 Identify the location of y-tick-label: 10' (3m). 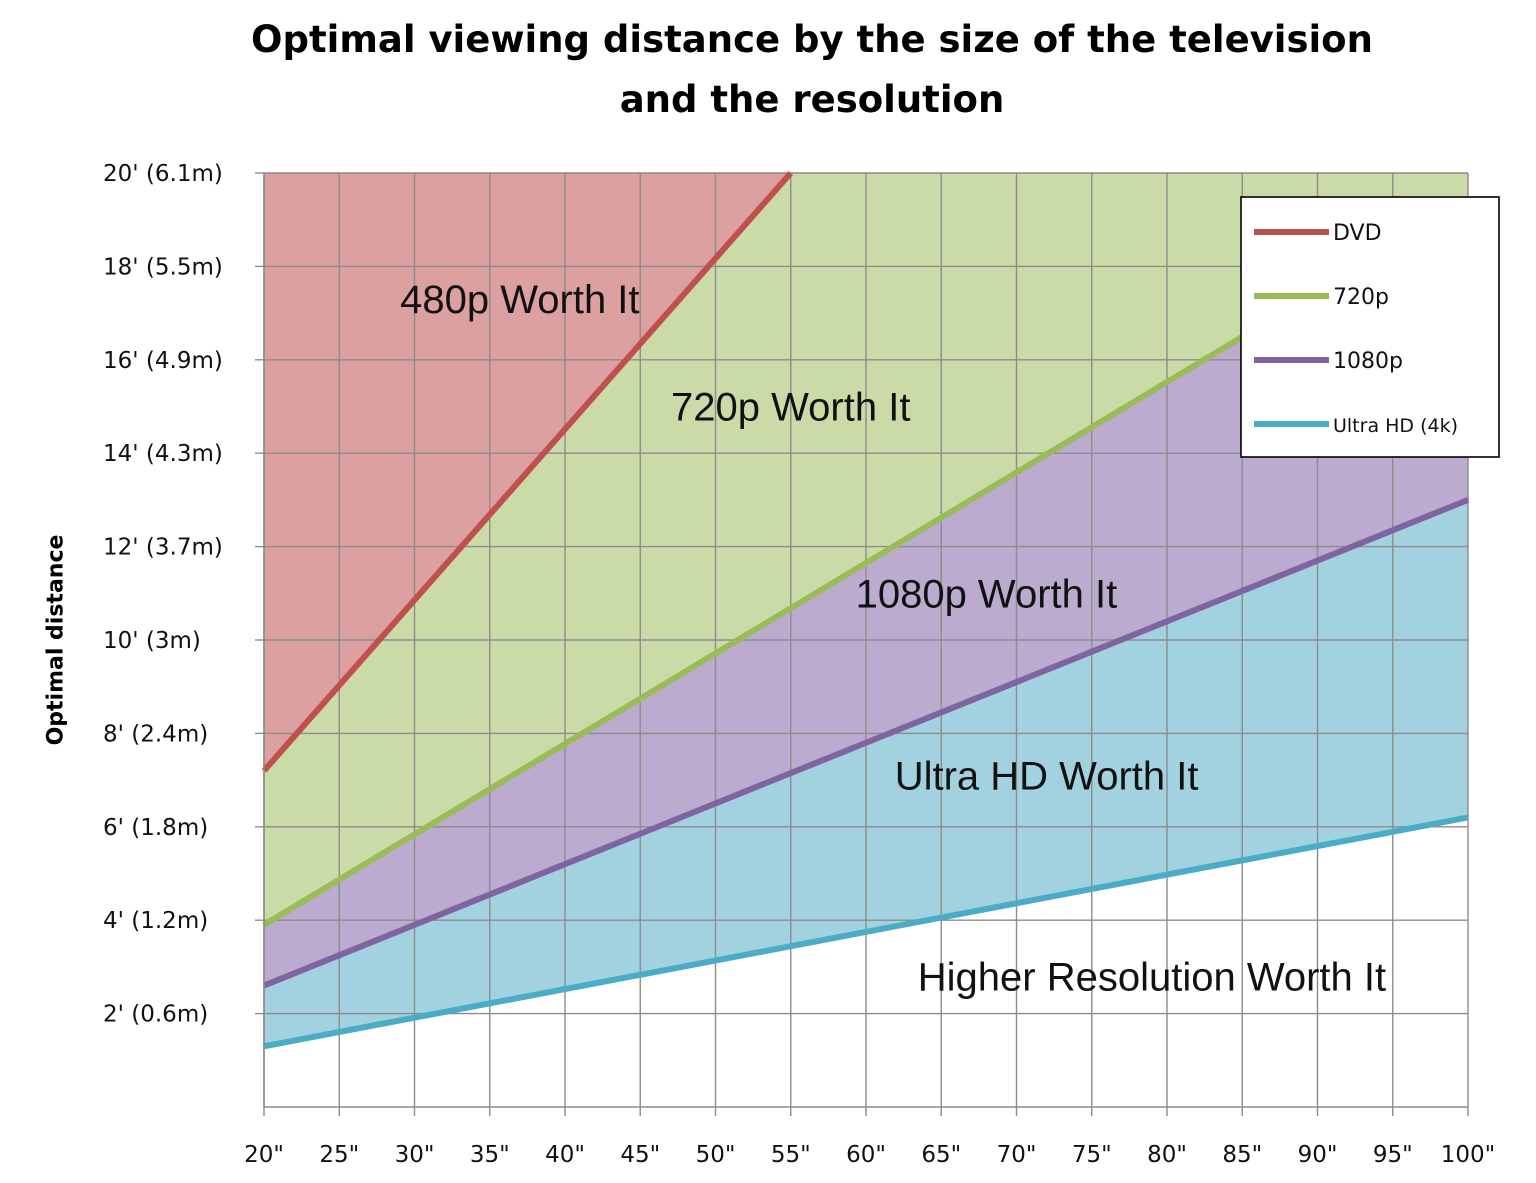
(152, 641).